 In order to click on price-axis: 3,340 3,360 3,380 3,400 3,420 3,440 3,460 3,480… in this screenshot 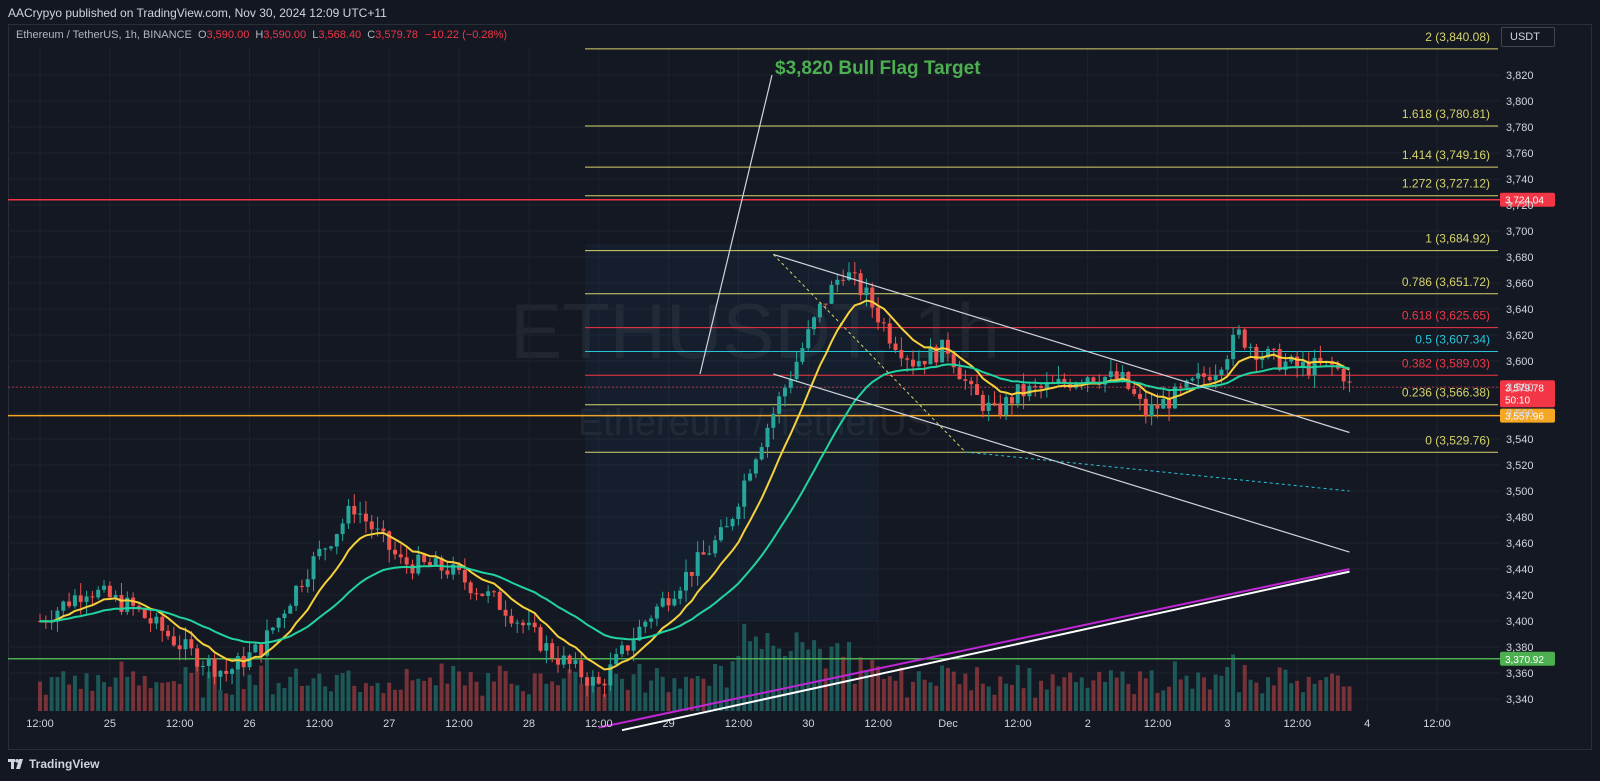, I will do `click(1520, 388)`.